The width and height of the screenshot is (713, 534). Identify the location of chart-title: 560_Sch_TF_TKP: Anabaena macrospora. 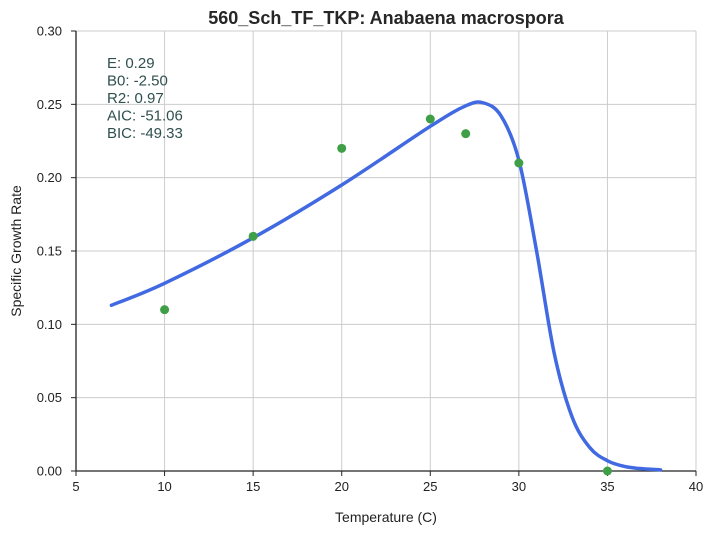
(386, 18).